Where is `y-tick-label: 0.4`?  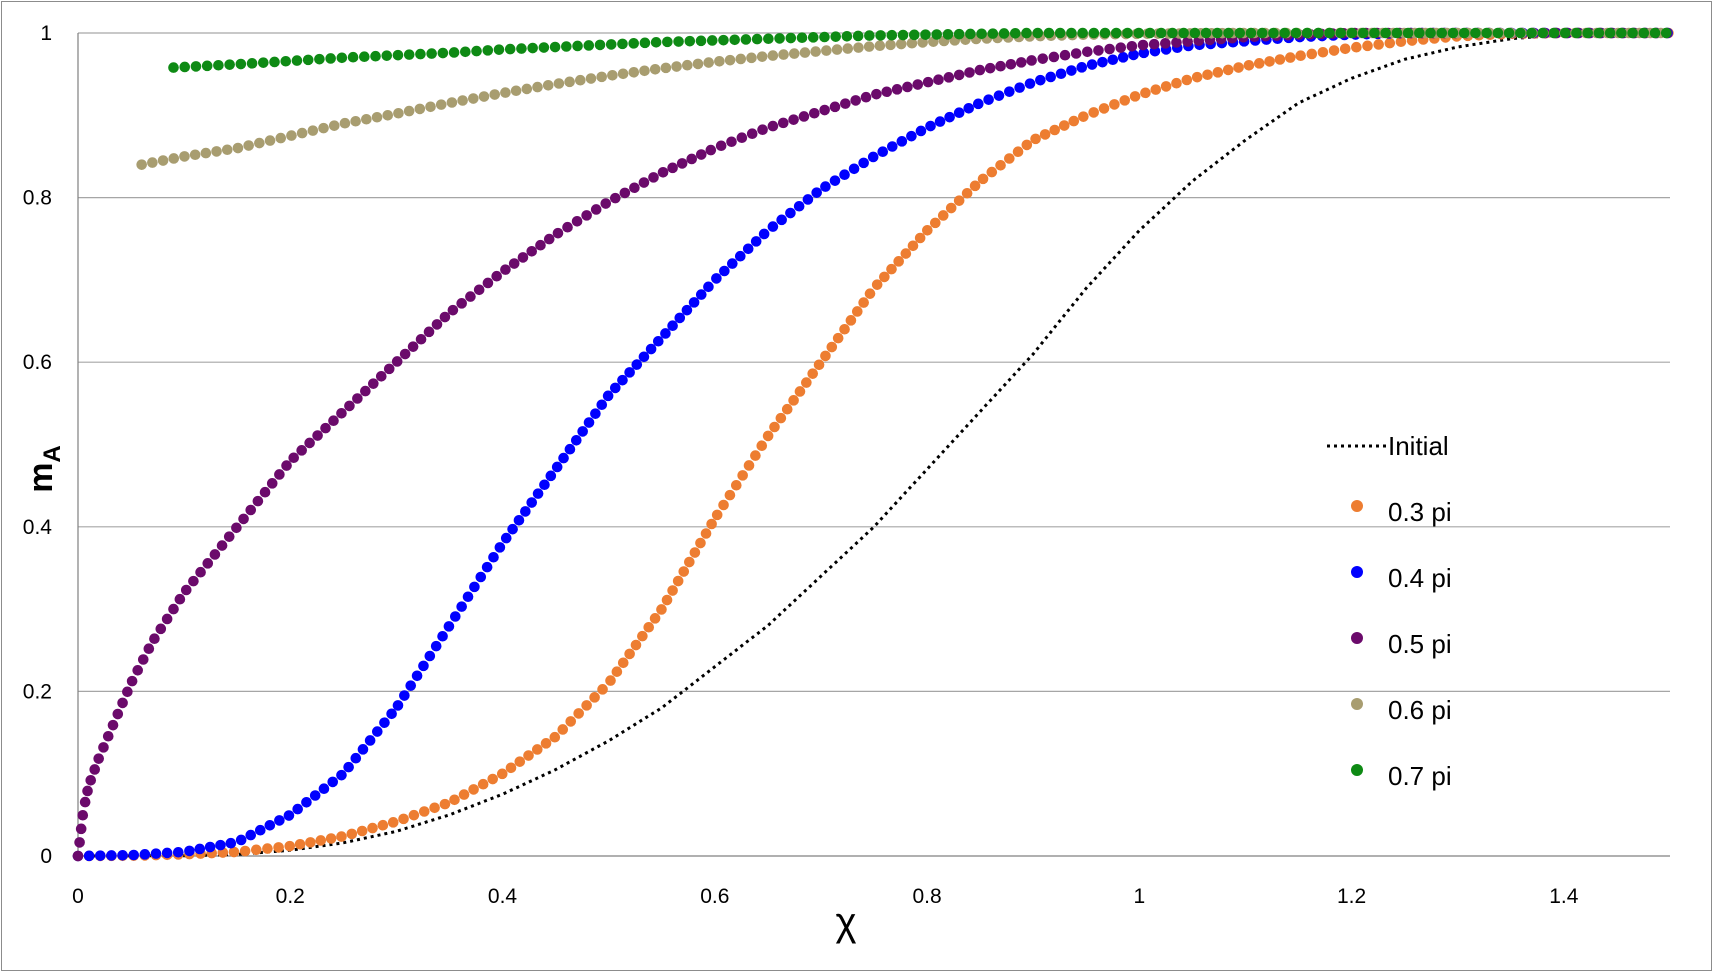
y-tick-label: 0.4 is located at coordinates (38, 527).